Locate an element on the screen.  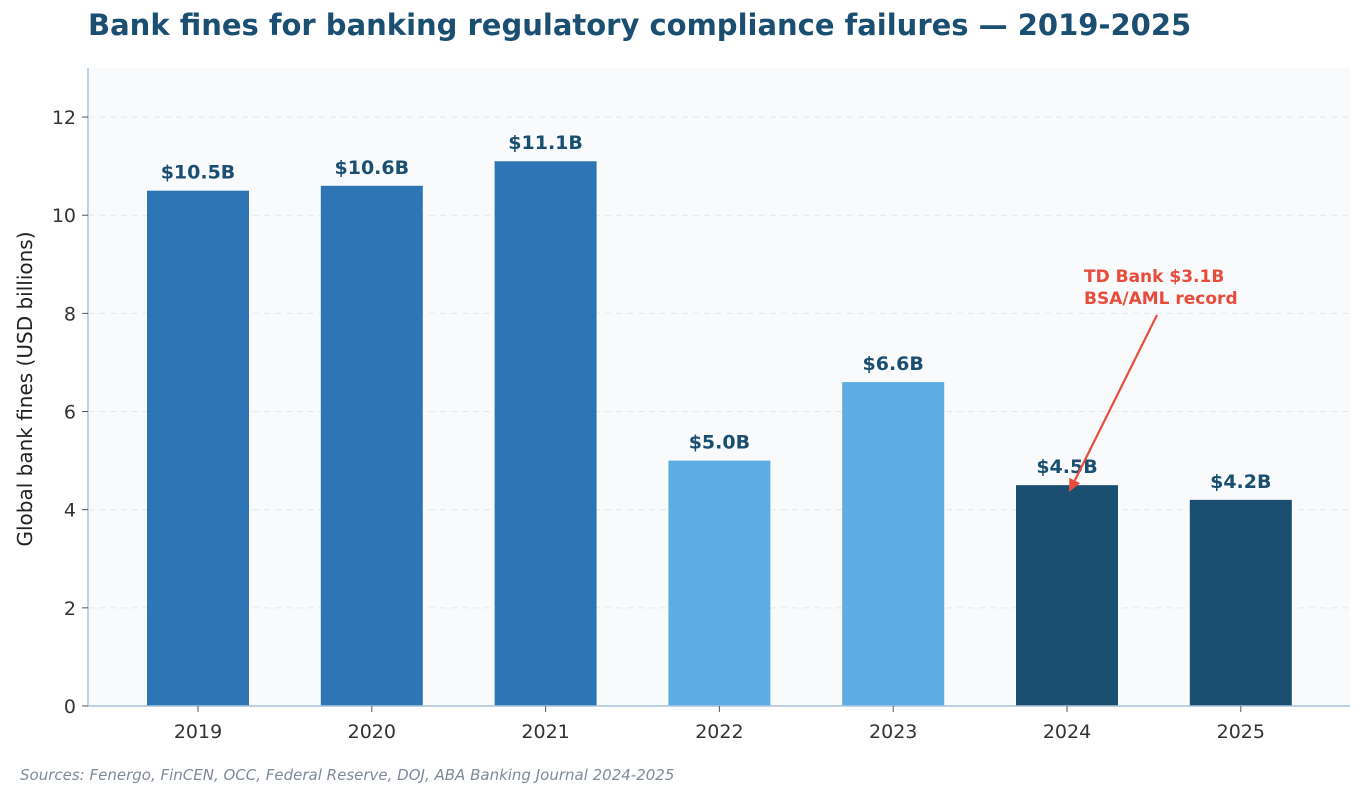
value-label: $10.5B is located at coordinates (198, 173).